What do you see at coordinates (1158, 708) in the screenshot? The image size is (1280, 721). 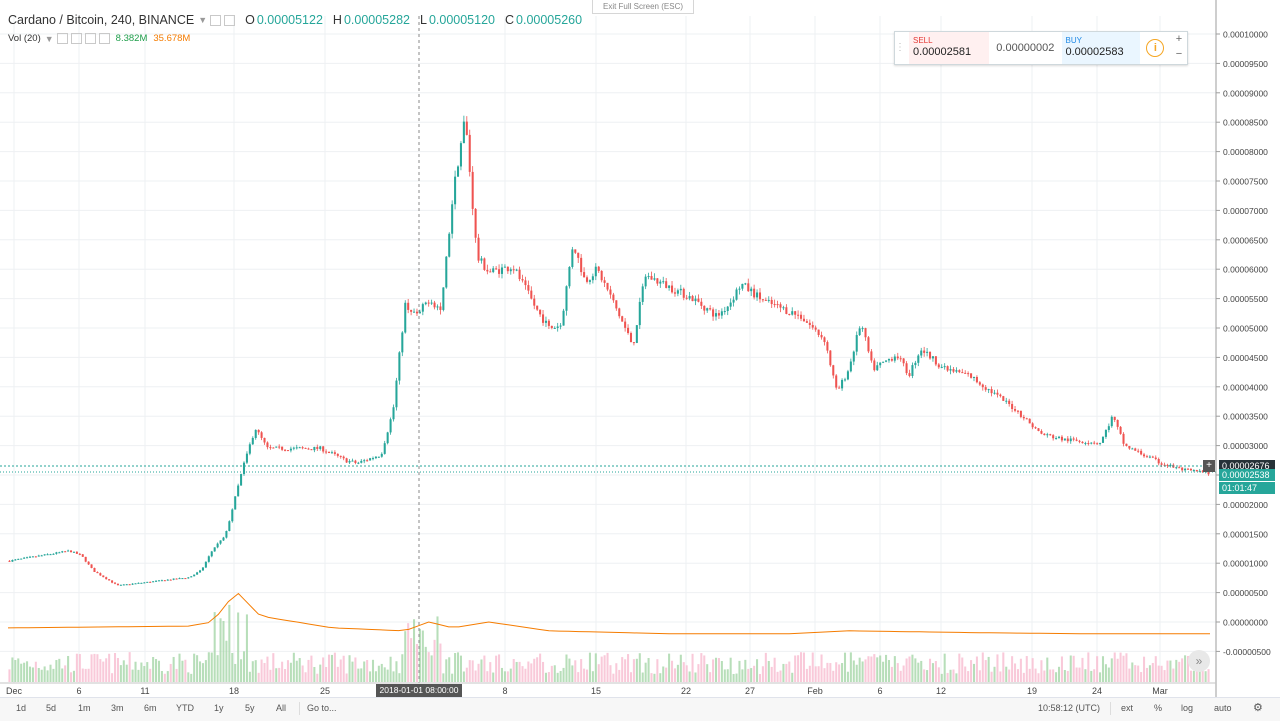 I see `percent-scale-toggle: %` at bounding box center [1158, 708].